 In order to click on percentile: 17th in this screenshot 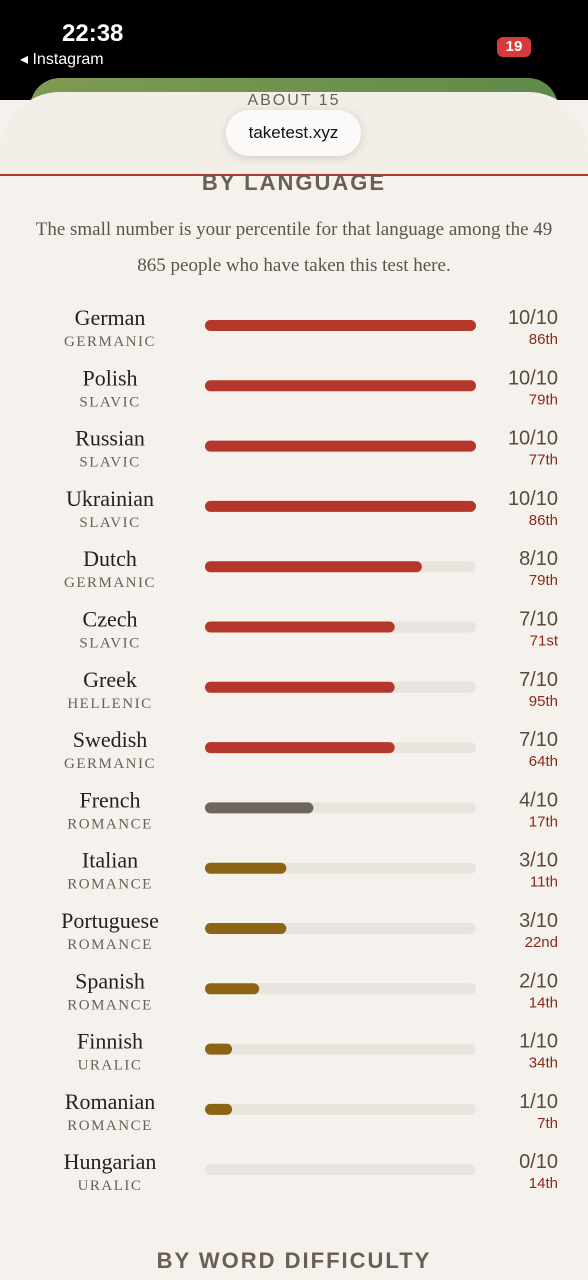, I will do `click(543, 821)`.